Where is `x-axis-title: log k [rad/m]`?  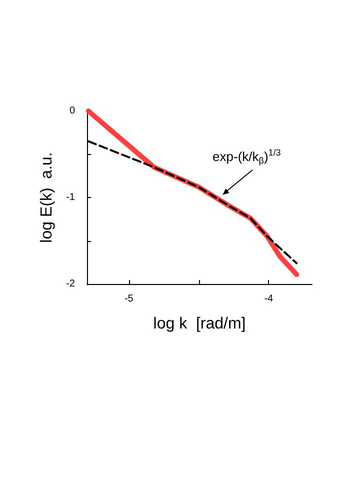 x-axis-title: log k [rad/m] is located at coordinates (199, 324).